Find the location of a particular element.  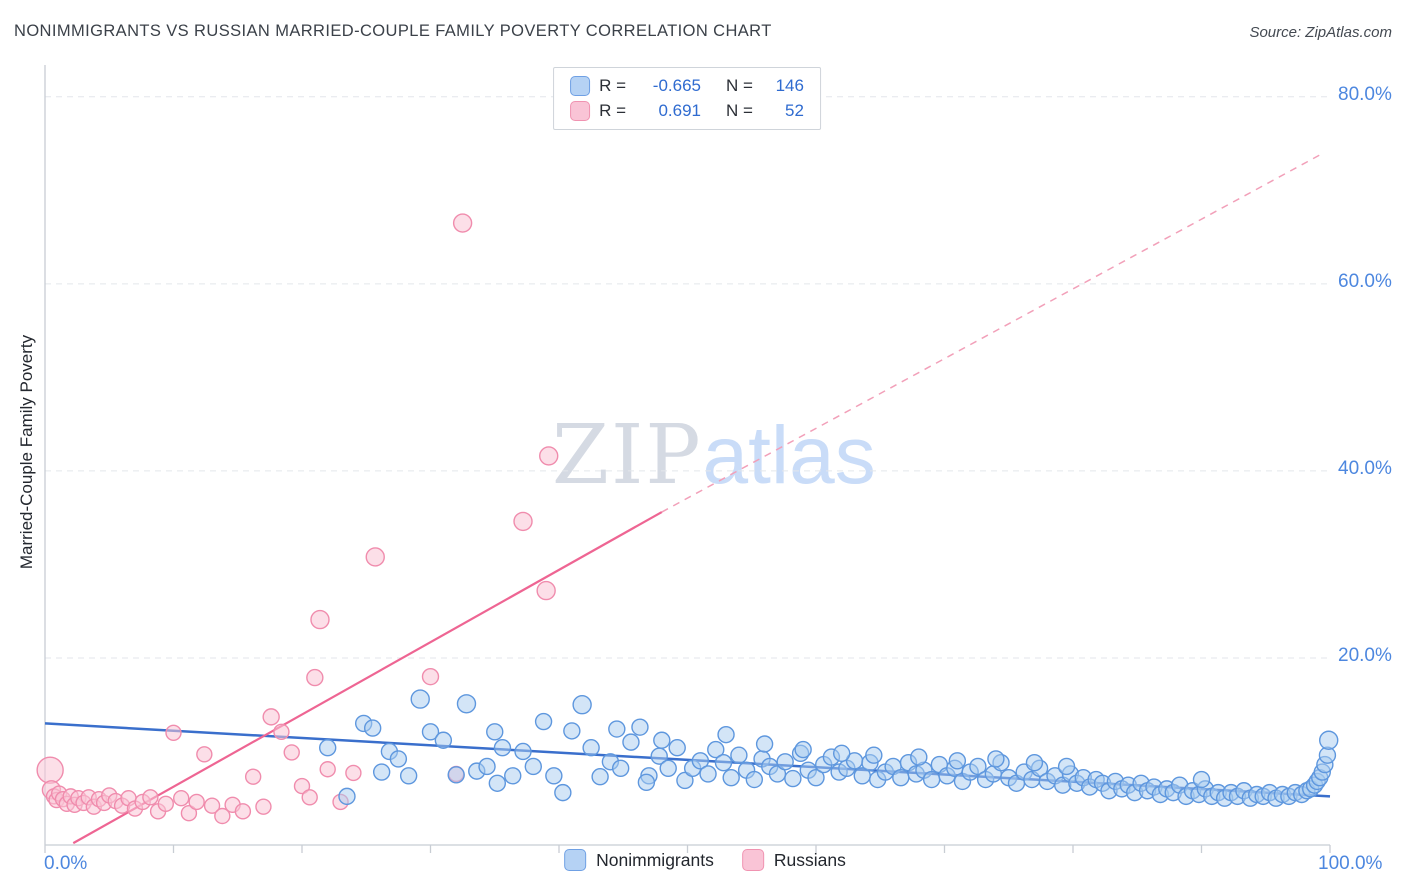

series-legend: Nonimmigrants Russians is located at coordinates (705, 860).